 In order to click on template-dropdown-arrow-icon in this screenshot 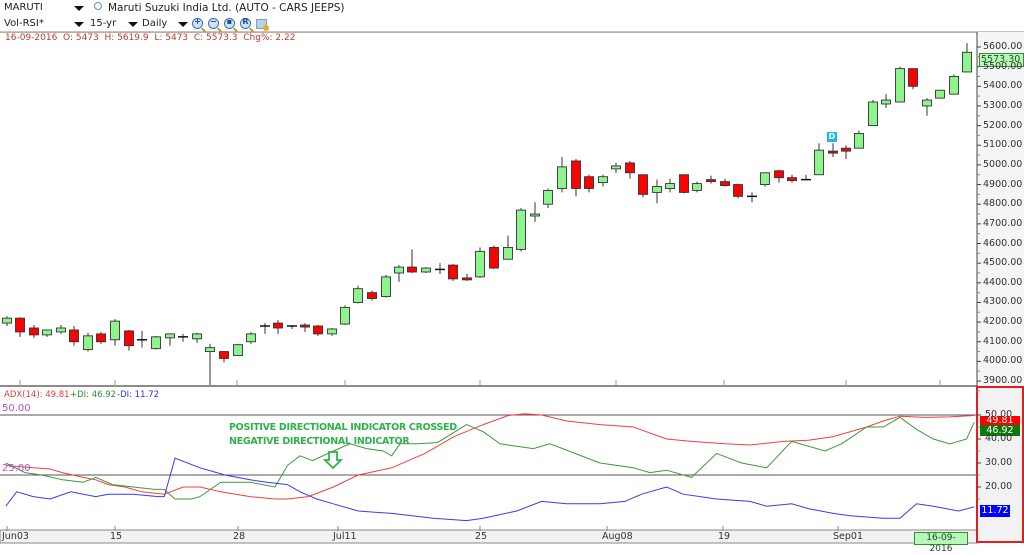, I will do `click(79, 24)`.